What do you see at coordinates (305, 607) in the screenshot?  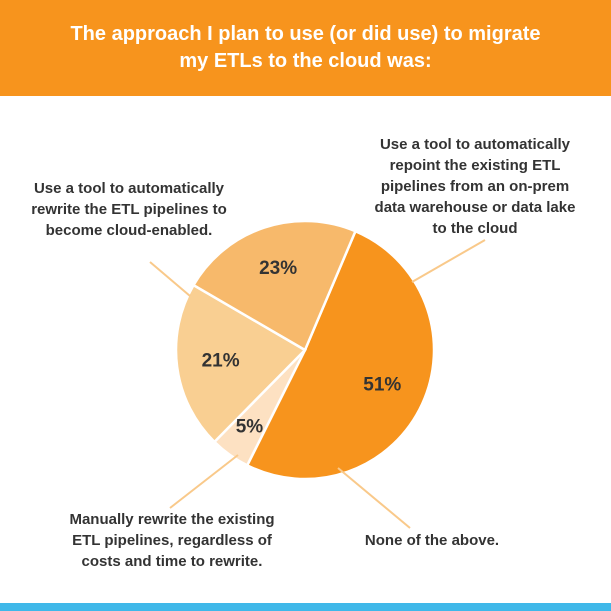 I see `footer-bar` at bounding box center [305, 607].